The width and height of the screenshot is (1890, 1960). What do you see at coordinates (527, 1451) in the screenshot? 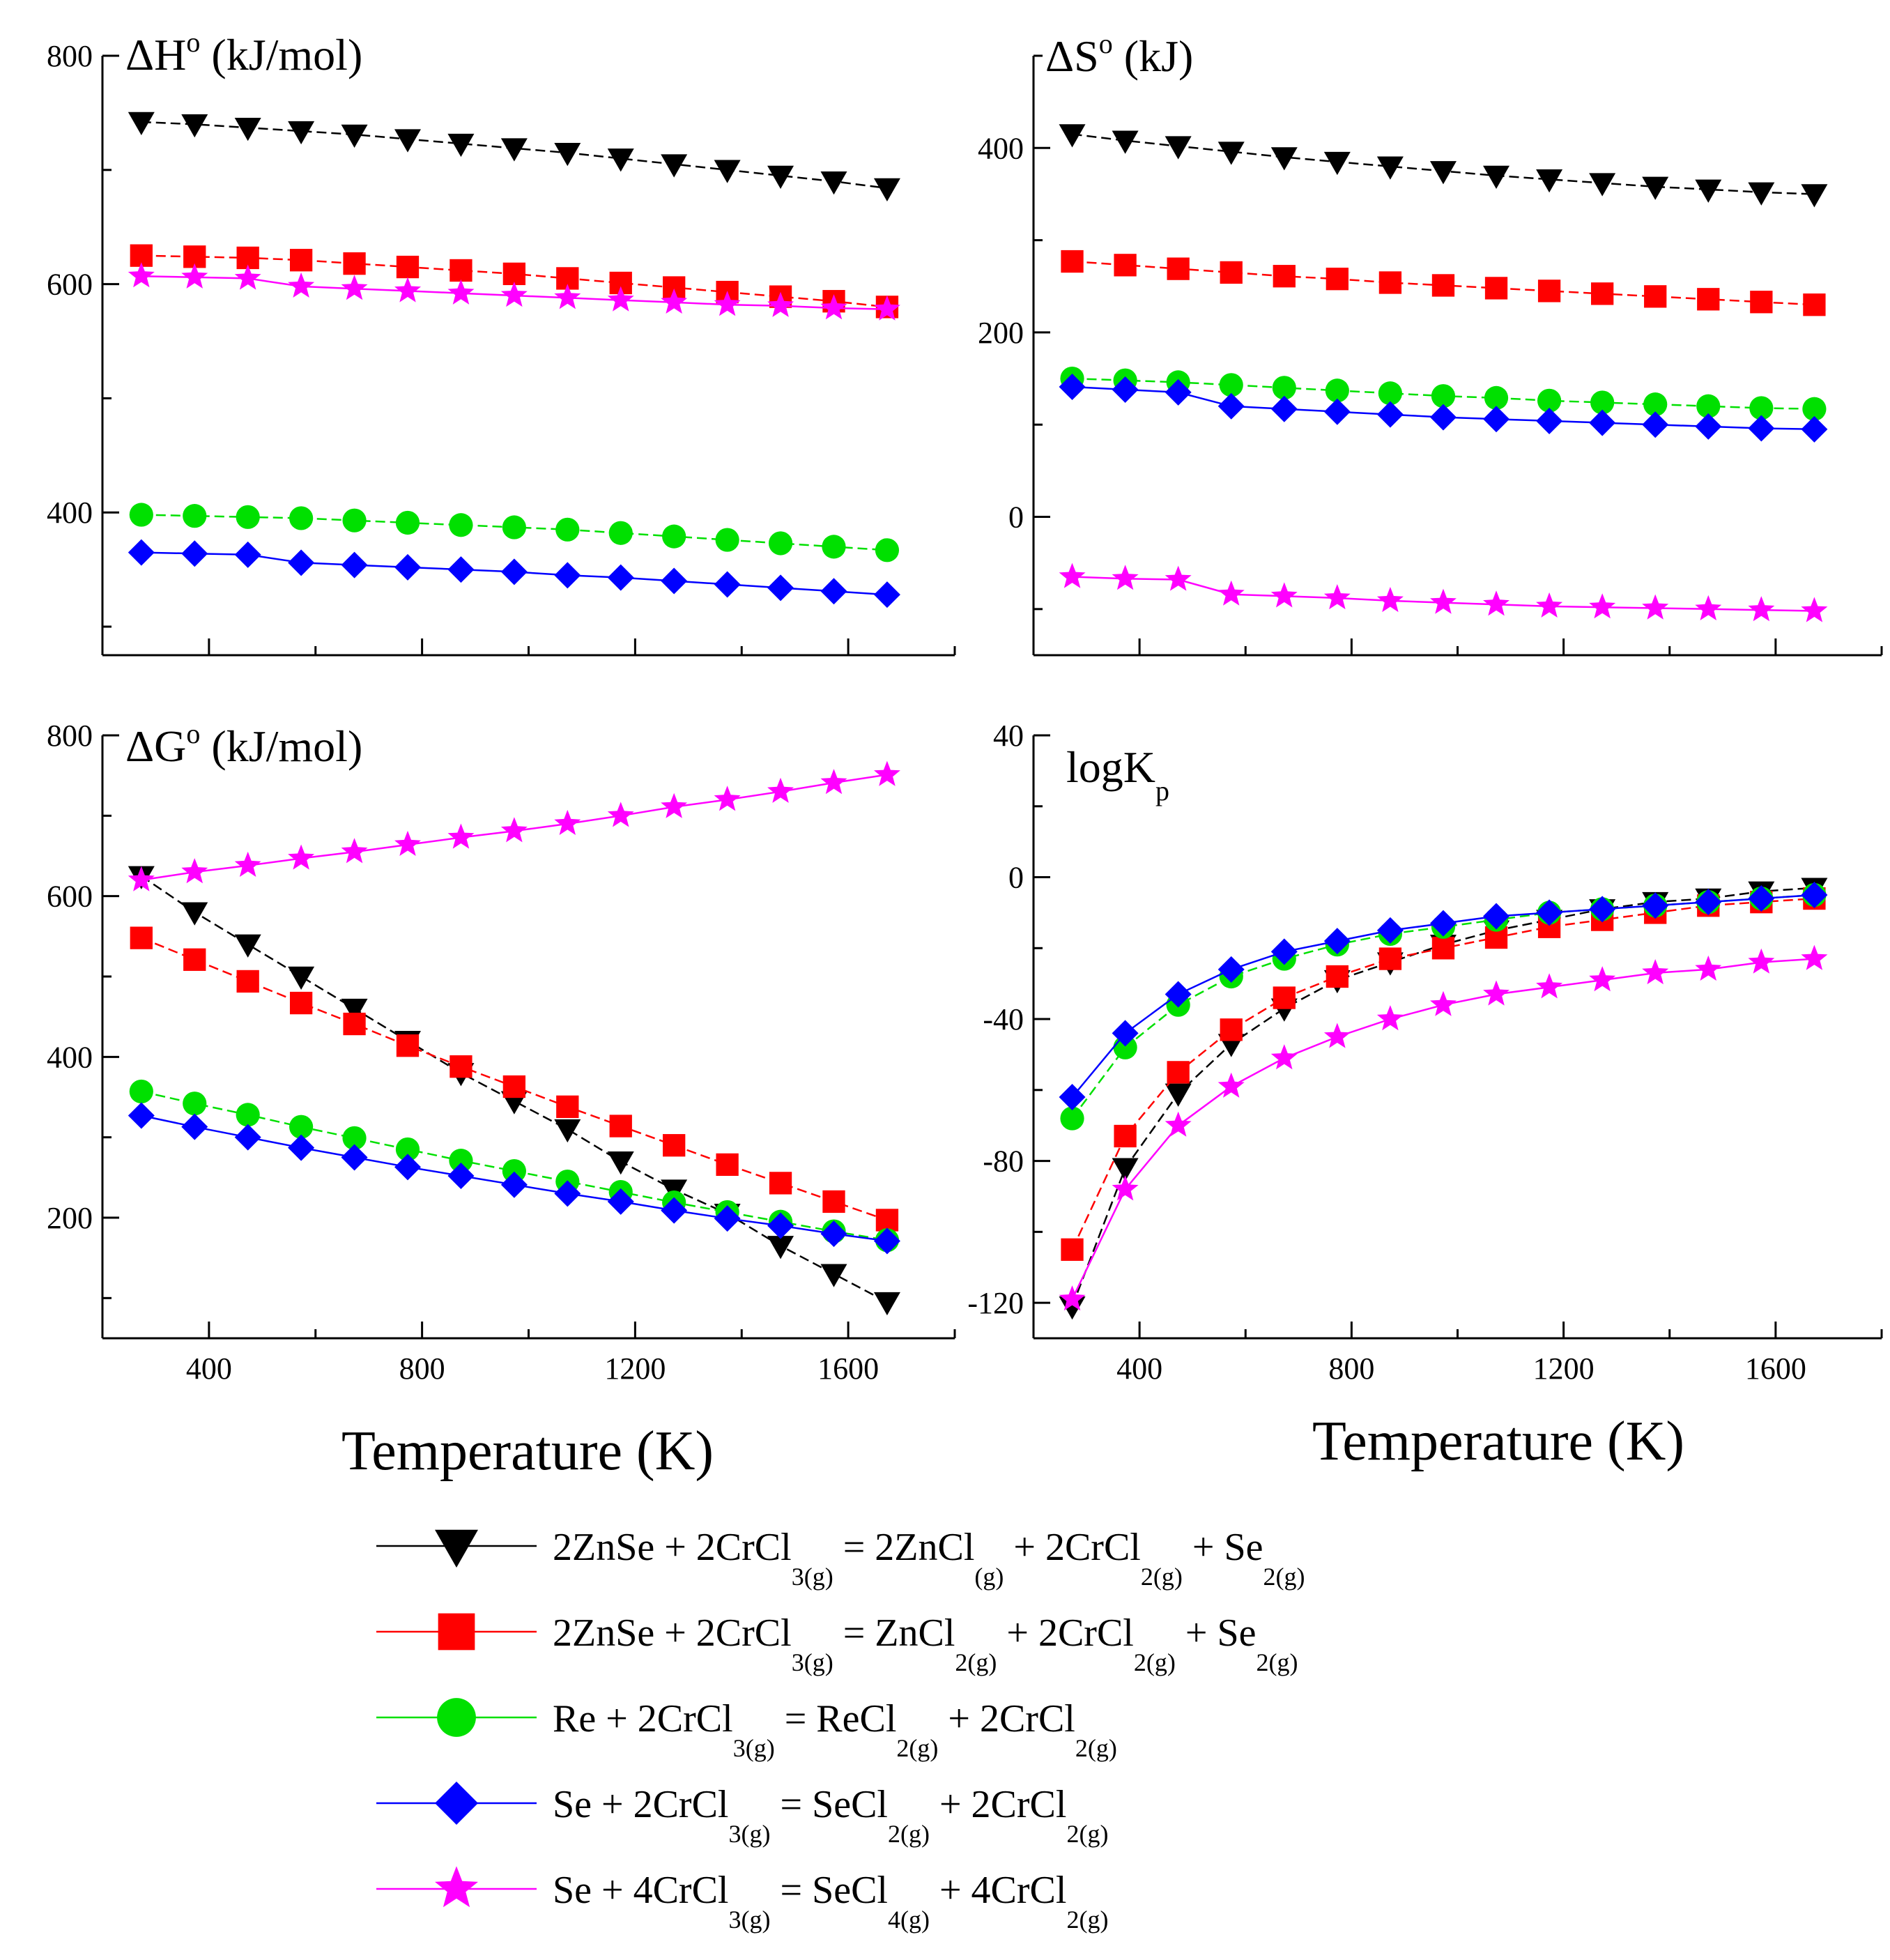
I see `x-axis-label-left: Temperature (K)` at bounding box center [527, 1451].